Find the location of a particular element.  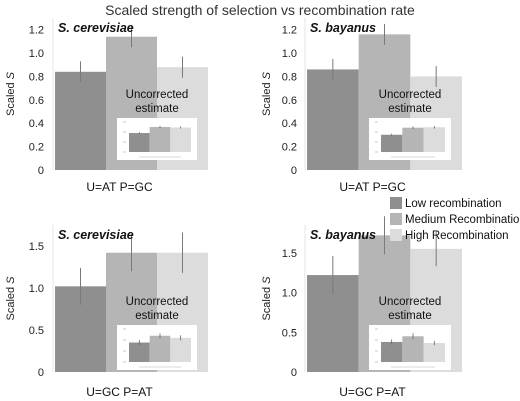

legend-label-1: Low recombination is located at coordinates (453, 204).